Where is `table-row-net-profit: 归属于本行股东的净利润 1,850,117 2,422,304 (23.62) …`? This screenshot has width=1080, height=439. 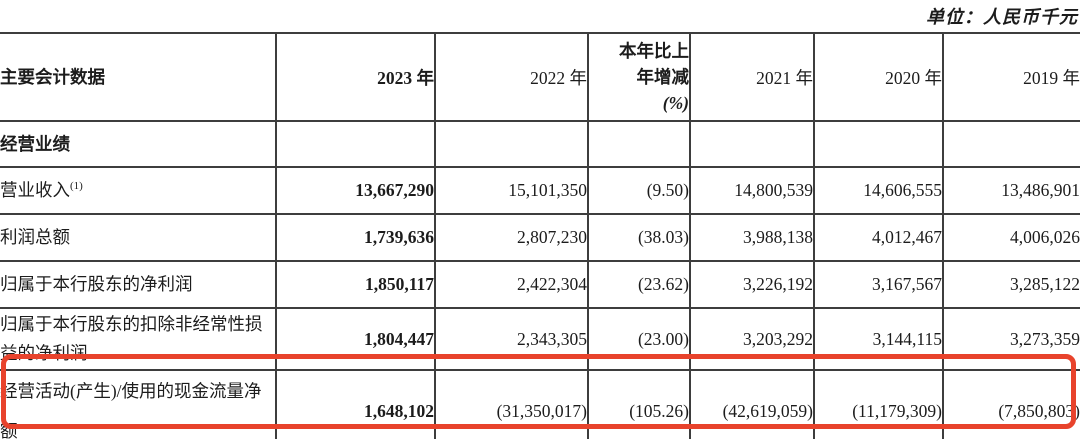
table-row-net-profit: 归属于本行股东的净利润 1,850,117 2,422,304 (23.62) … is located at coordinates (540, 284).